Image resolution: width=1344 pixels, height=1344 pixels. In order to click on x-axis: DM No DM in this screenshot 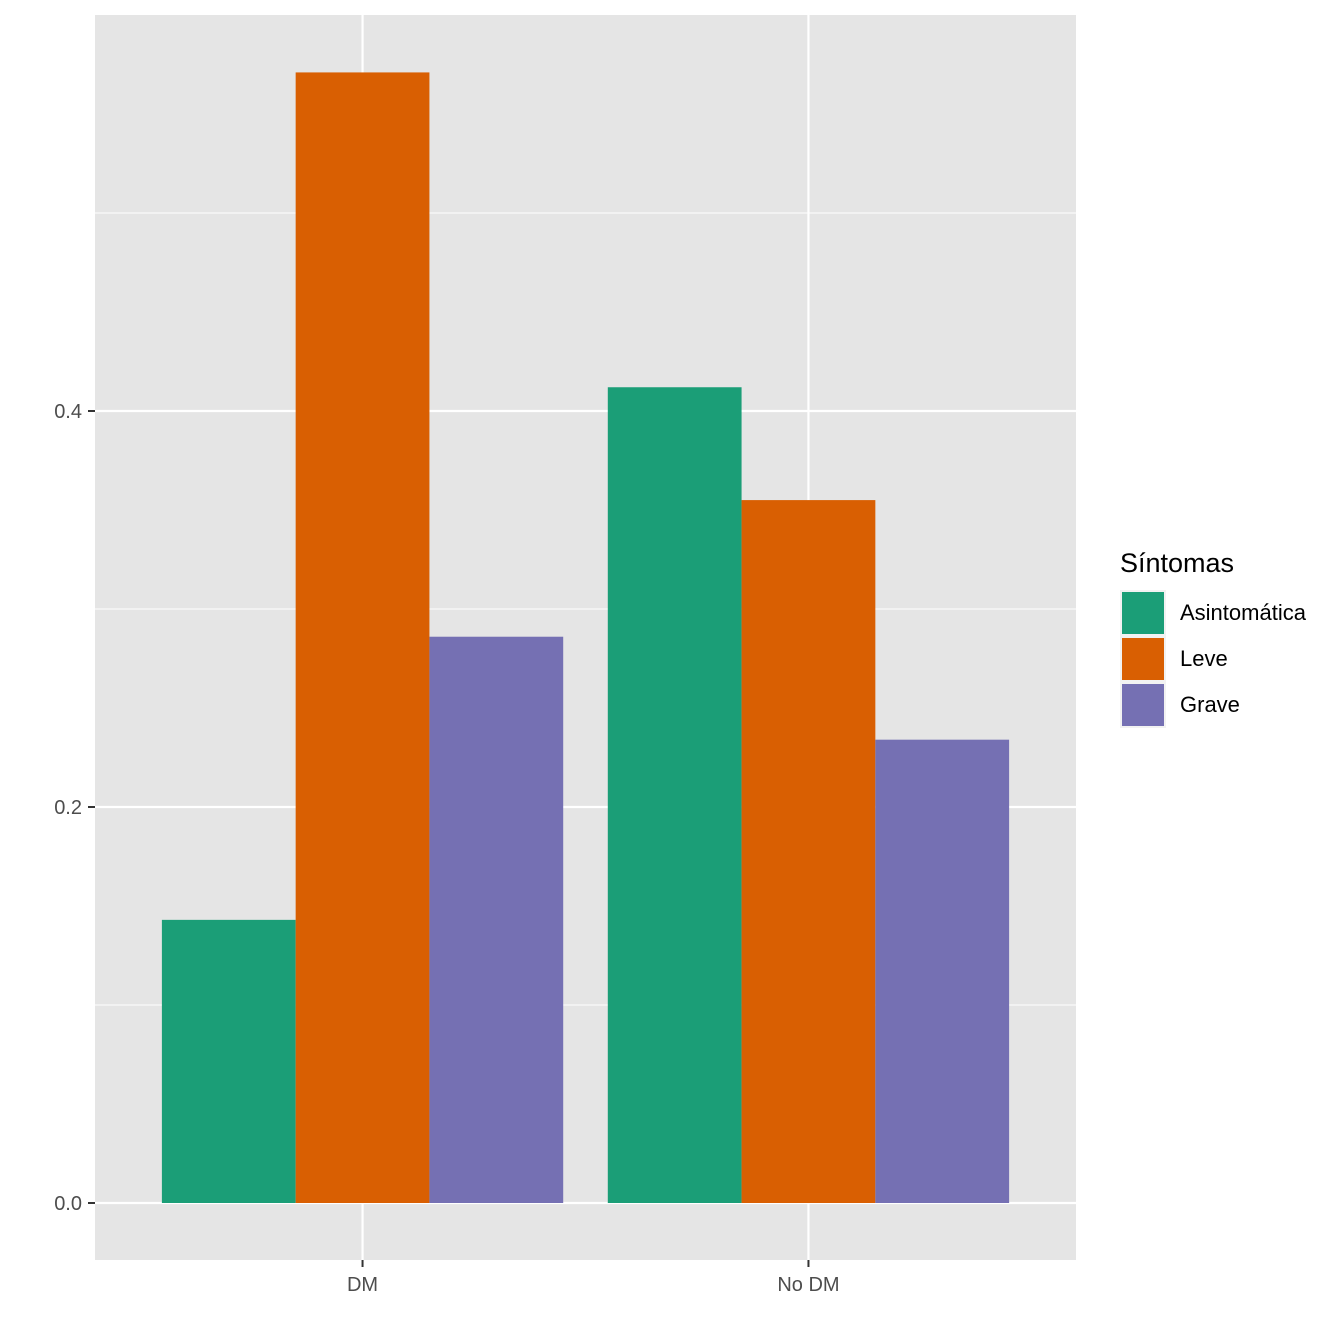, I will do `click(593, 1278)`.